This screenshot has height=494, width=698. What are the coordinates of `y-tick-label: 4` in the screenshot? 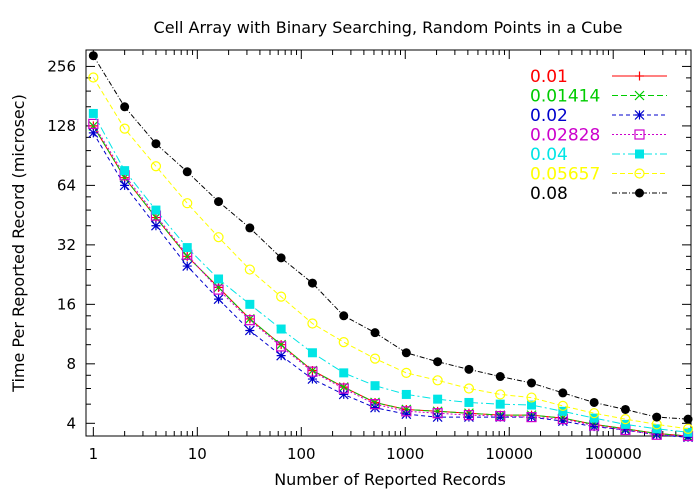 It's located at (71, 423).